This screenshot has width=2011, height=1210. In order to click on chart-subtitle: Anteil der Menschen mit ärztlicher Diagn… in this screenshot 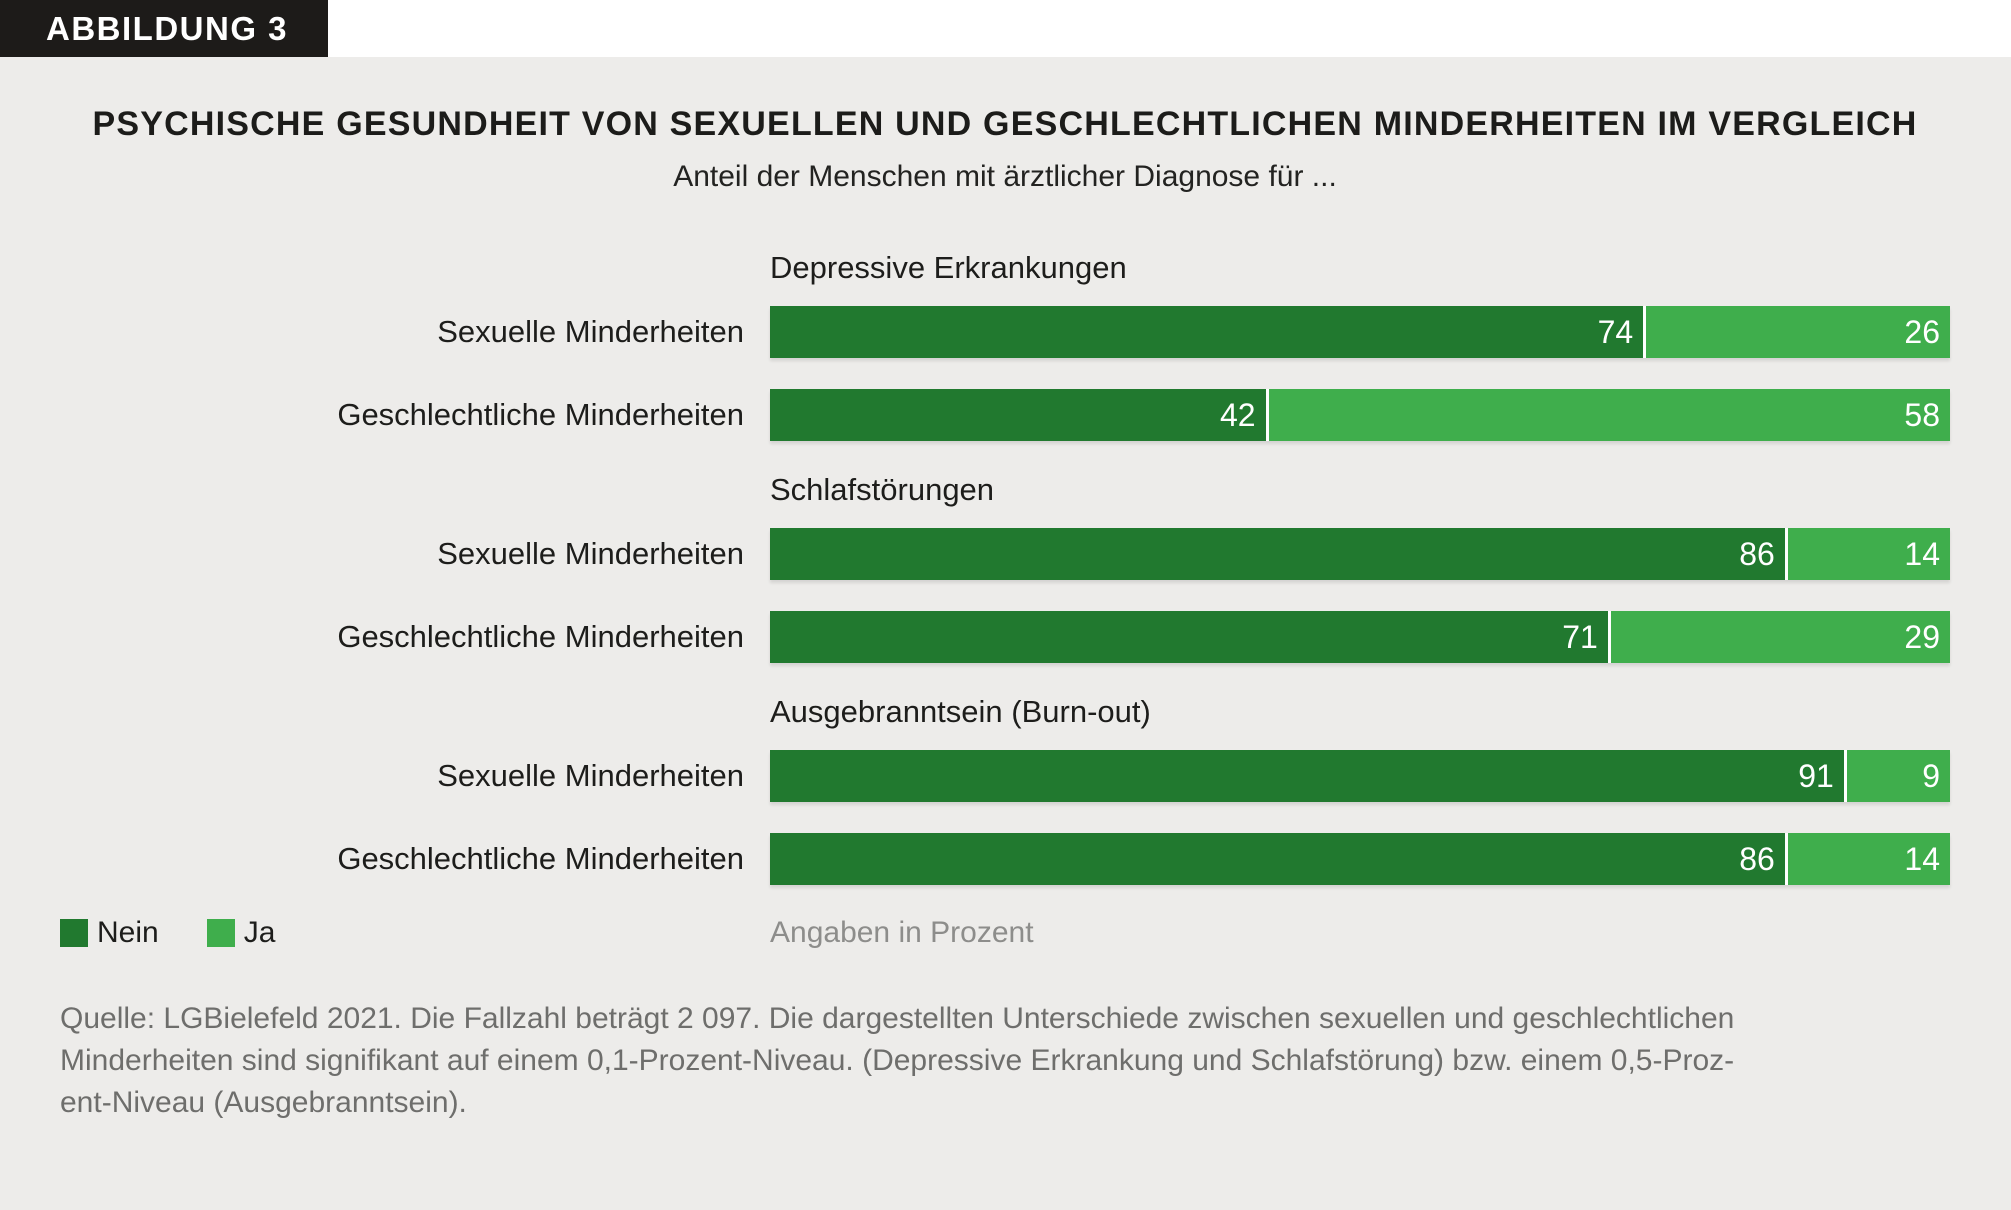, I will do `click(1005, 176)`.